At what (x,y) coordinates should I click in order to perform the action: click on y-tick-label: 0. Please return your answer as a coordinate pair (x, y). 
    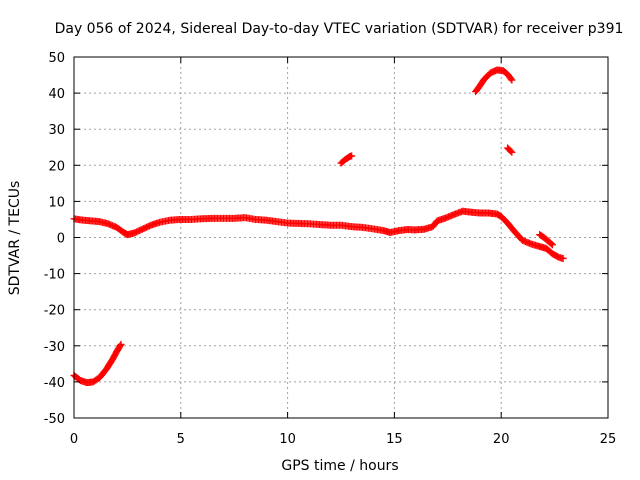
    Looking at the image, I should click on (61, 239).